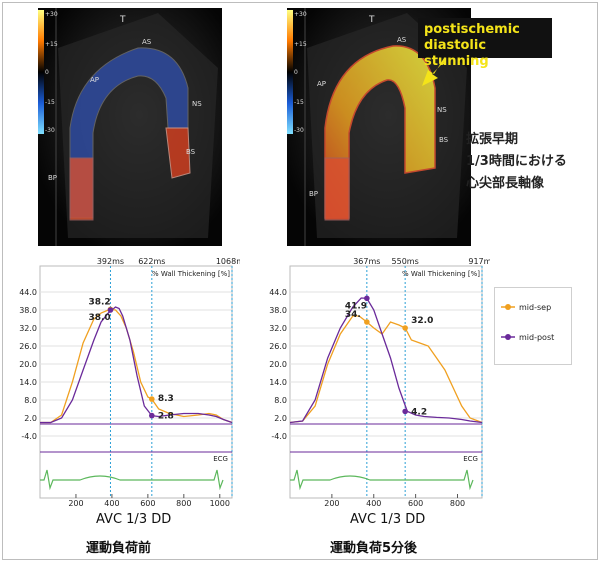  Describe the element at coordinates (151, 262) in the screenshot. I see `time-marker-label: 622ms` at that location.